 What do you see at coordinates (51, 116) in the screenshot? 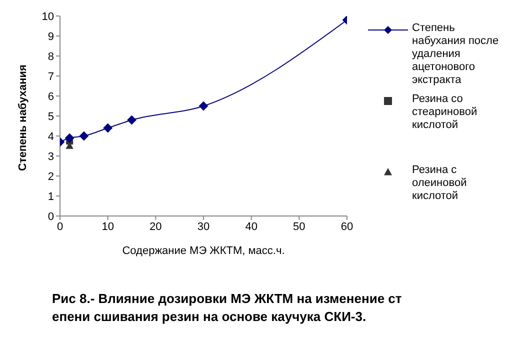
I see `y-tick-label: 5` at bounding box center [51, 116].